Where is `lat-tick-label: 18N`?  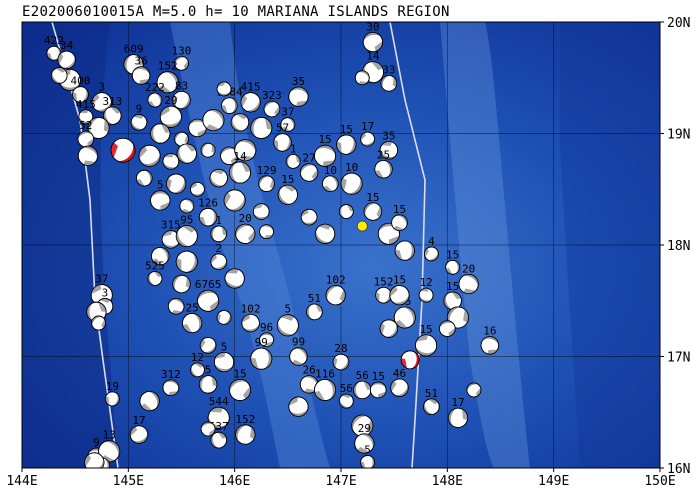
lat-tick-label: 18N is located at coordinates (678, 246).